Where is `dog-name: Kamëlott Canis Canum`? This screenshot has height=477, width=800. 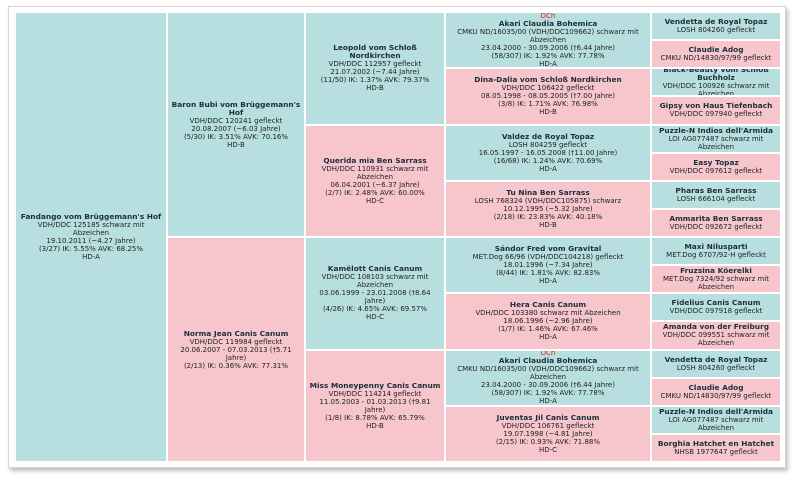
dog-name: Kamëlott Canis Canum is located at coordinates (375, 269).